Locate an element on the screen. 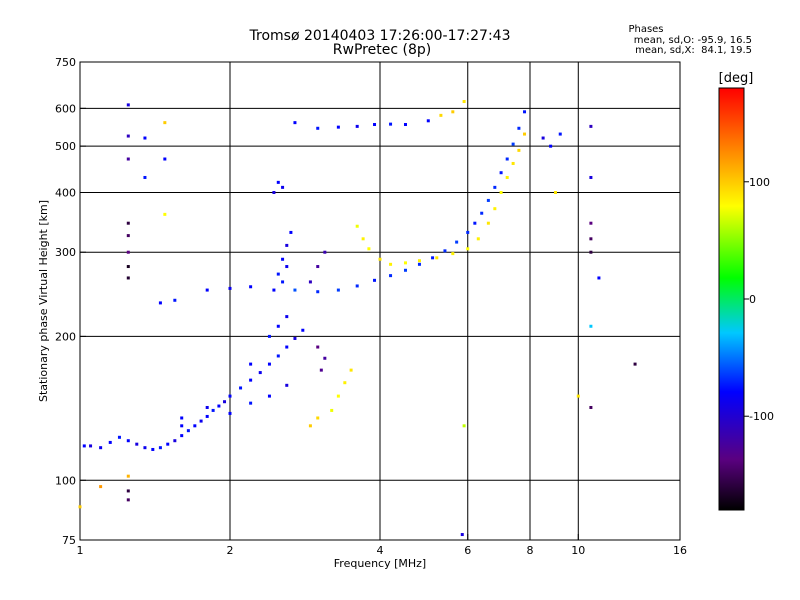 Image resolution: width=800 pixels, height=600 pixels. y-tick-label: 100 is located at coordinates (65, 480).